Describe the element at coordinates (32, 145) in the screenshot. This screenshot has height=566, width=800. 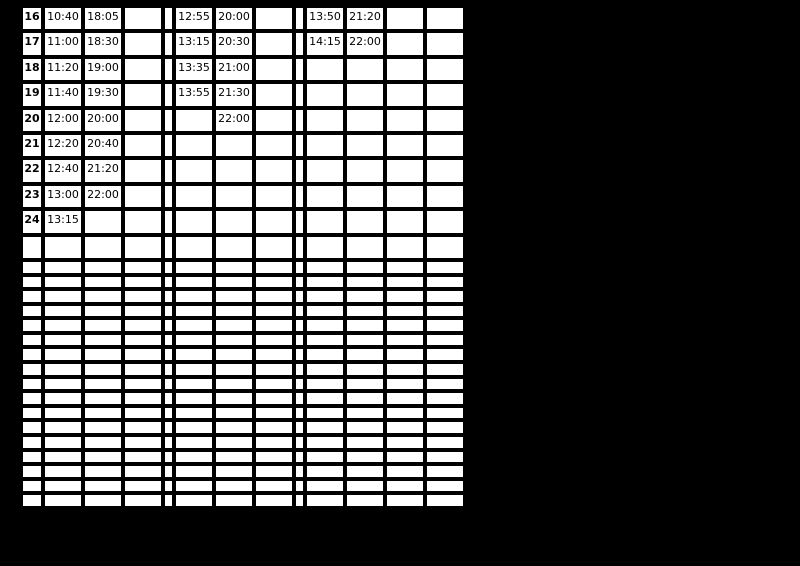
I see `row-number-cell: 21` at that location.